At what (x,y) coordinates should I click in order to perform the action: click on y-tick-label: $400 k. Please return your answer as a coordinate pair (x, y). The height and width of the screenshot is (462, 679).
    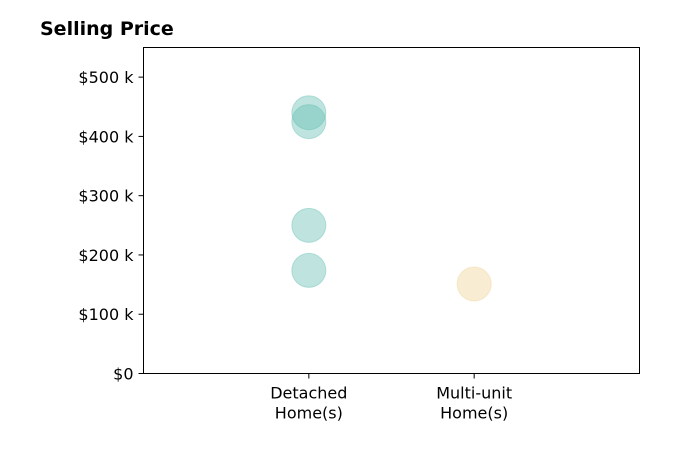
    Looking at the image, I should click on (106, 136).